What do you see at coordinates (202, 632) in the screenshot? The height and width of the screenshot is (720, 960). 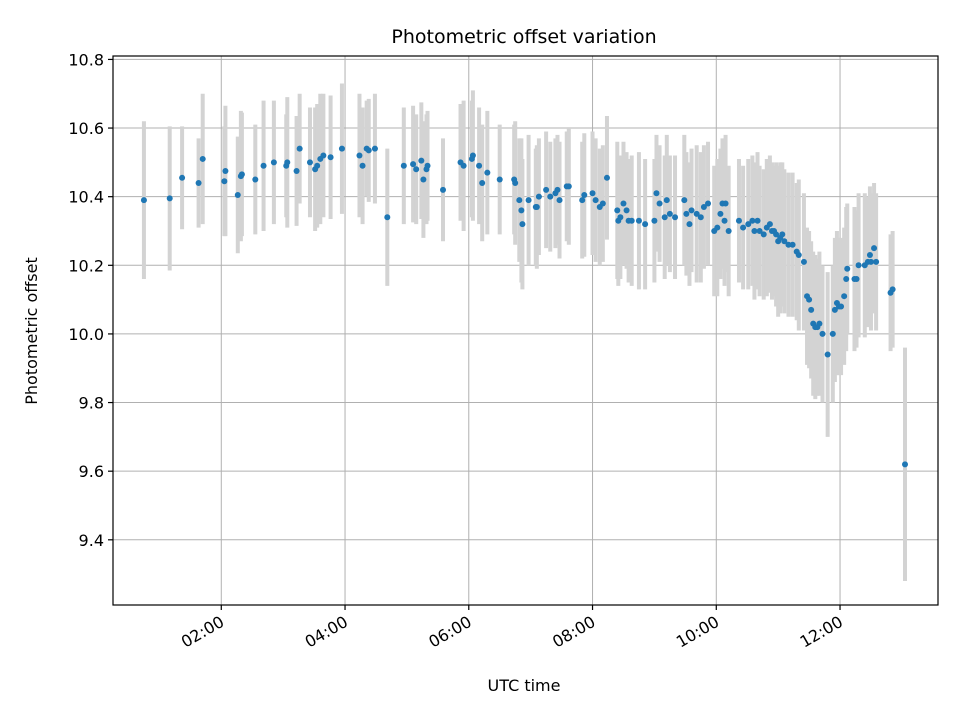 I see `x-tick-label: 02:00` at bounding box center [202, 632].